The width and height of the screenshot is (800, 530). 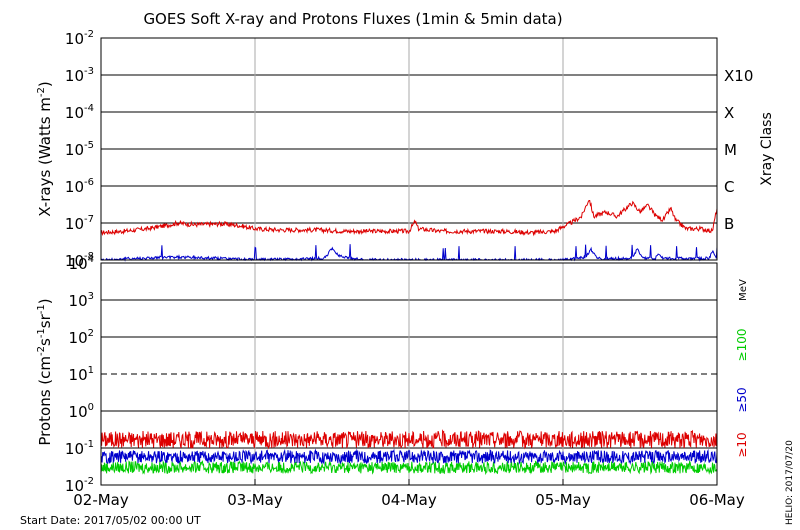 What do you see at coordinates (45, 320) in the screenshot?
I see `proton-ylabel-mid2: sr` at bounding box center [45, 320].